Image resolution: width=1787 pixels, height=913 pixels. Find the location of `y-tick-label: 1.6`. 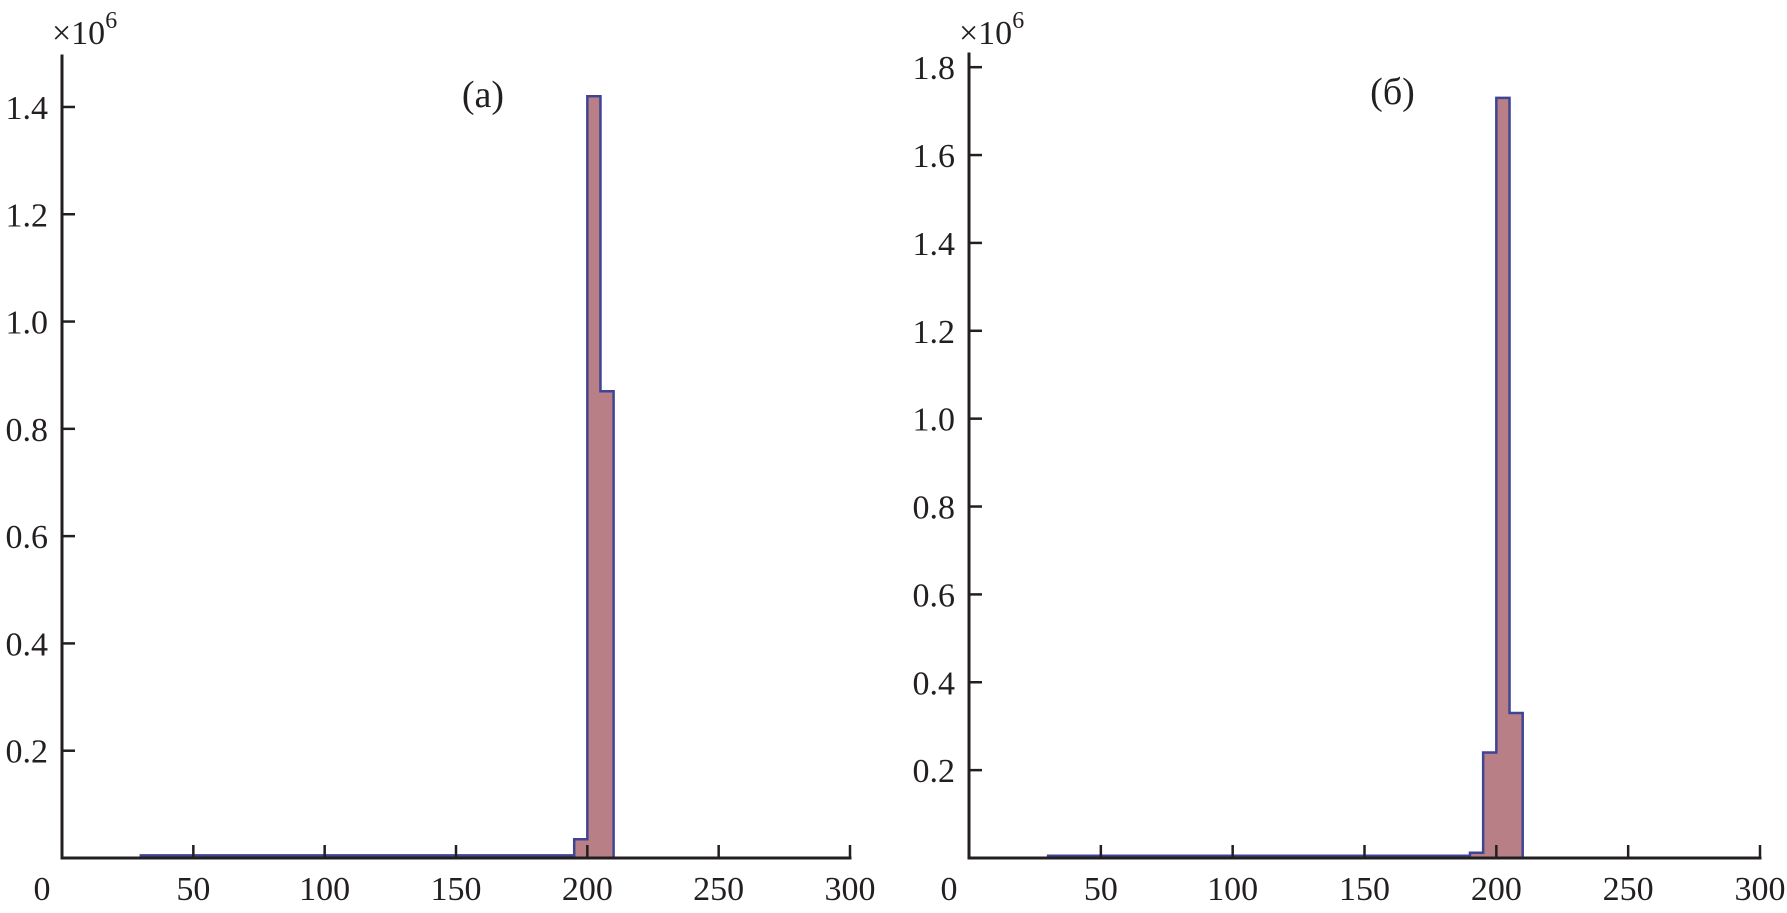

y-tick-label: 1.6 is located at coordinates (934, 156).